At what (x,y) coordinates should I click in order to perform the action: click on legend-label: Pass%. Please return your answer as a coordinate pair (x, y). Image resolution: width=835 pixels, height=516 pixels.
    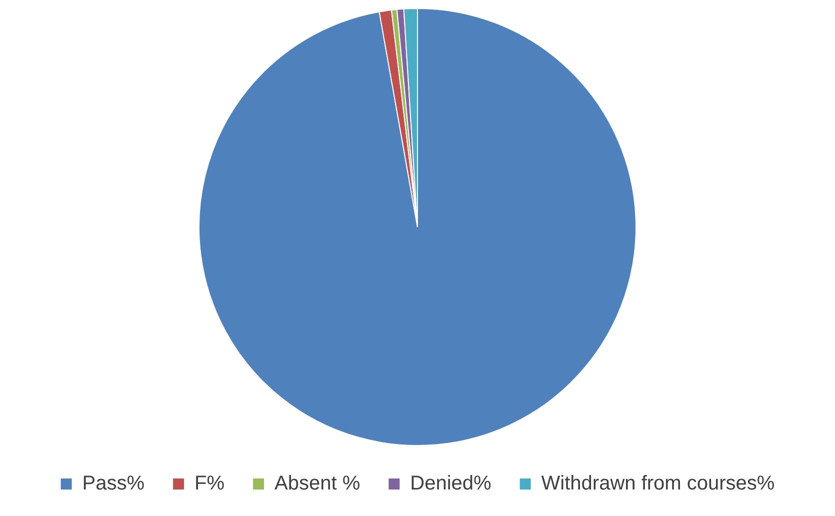
    Looking at the image, I should click on (113, 483).